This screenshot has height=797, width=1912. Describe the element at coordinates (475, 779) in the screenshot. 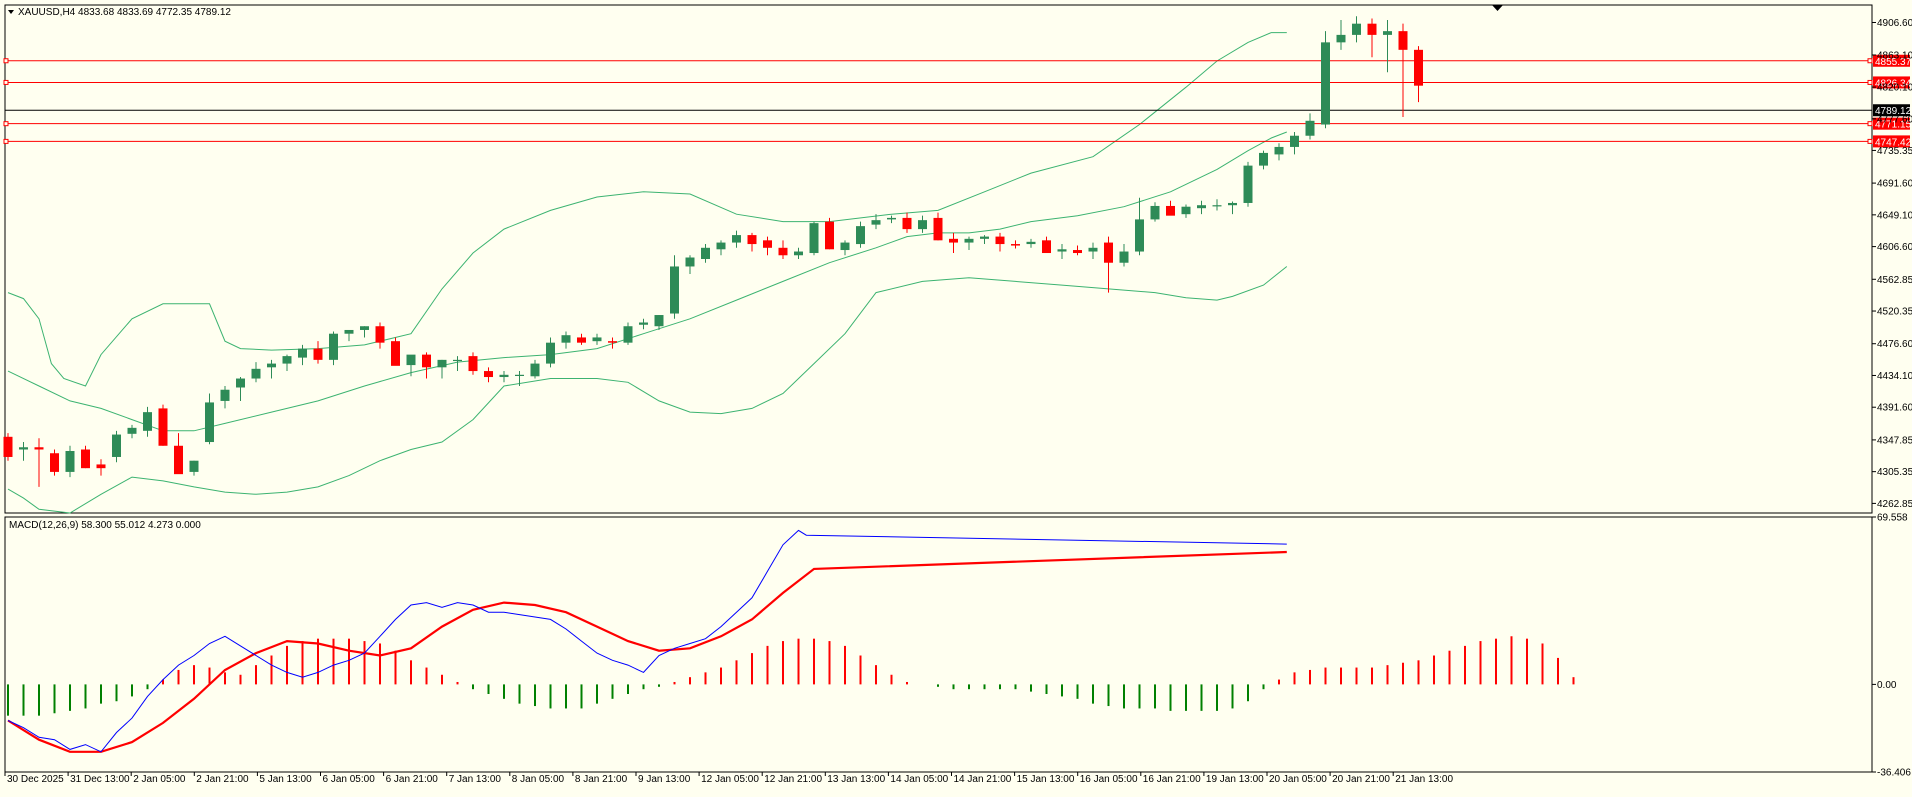

I see `time-tick-label: 7 Jan 13:00` at that location.